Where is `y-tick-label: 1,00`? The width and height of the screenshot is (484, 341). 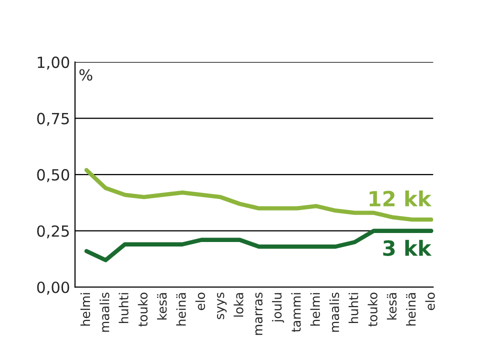 y-tick-label: 1,00 is located at coordinates (54, 63).